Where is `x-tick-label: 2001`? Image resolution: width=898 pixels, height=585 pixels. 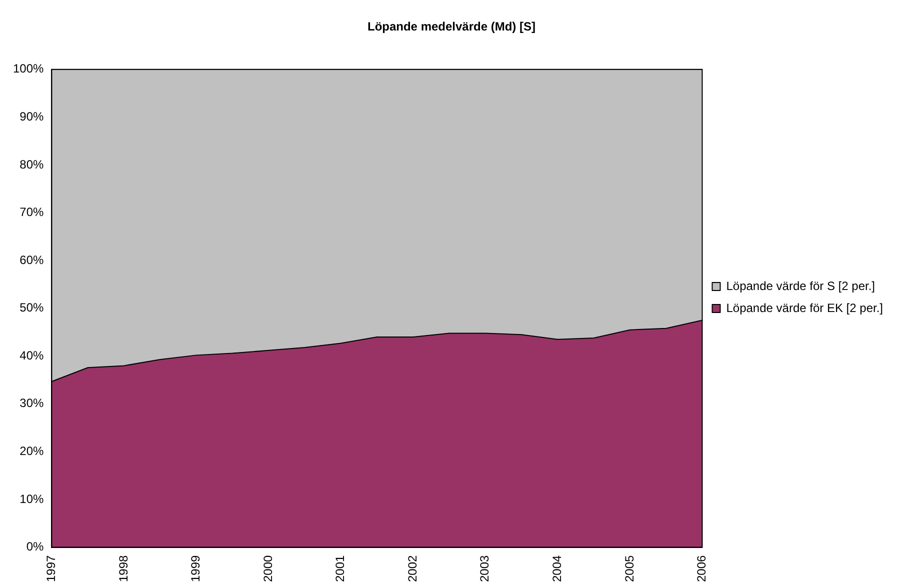 x-tick-label: 2001 is located at coordinates (340, 568).